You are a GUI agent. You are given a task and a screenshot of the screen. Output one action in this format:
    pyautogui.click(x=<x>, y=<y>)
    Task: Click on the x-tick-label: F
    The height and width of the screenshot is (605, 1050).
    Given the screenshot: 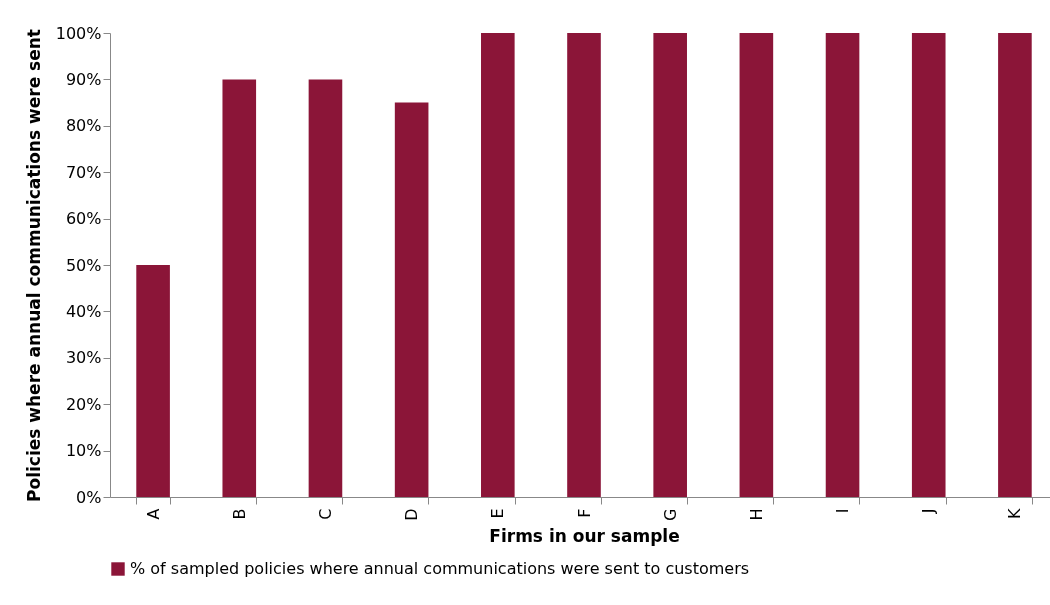 What is the action you would take?
    pyautogui.click(x=584, y=513)
    